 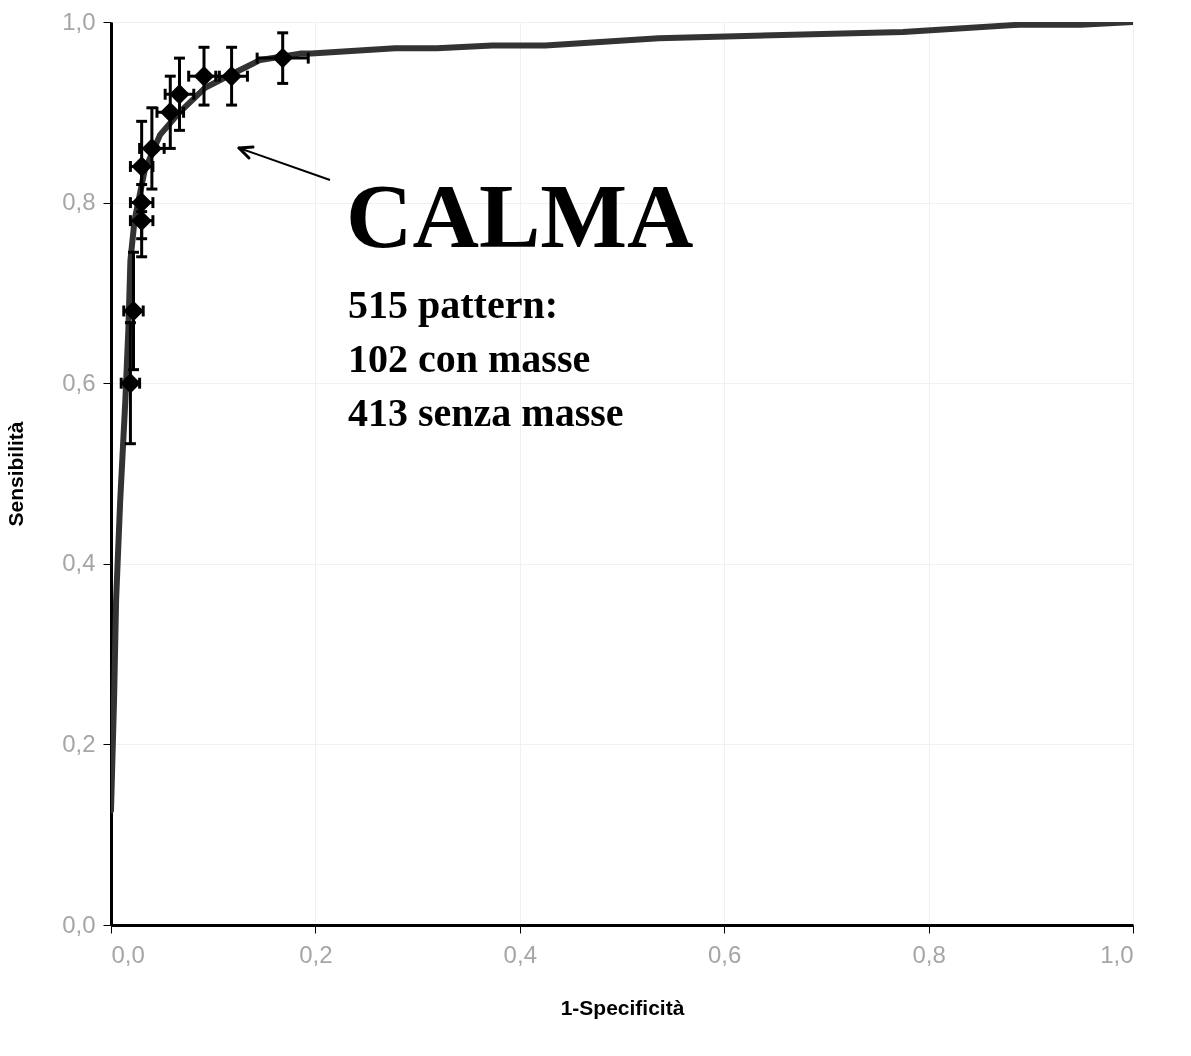 What do you see at coordinates (469, 358) in the screenshot?
I see `annotation: 102 con masse` at bounding box center [469, 358].